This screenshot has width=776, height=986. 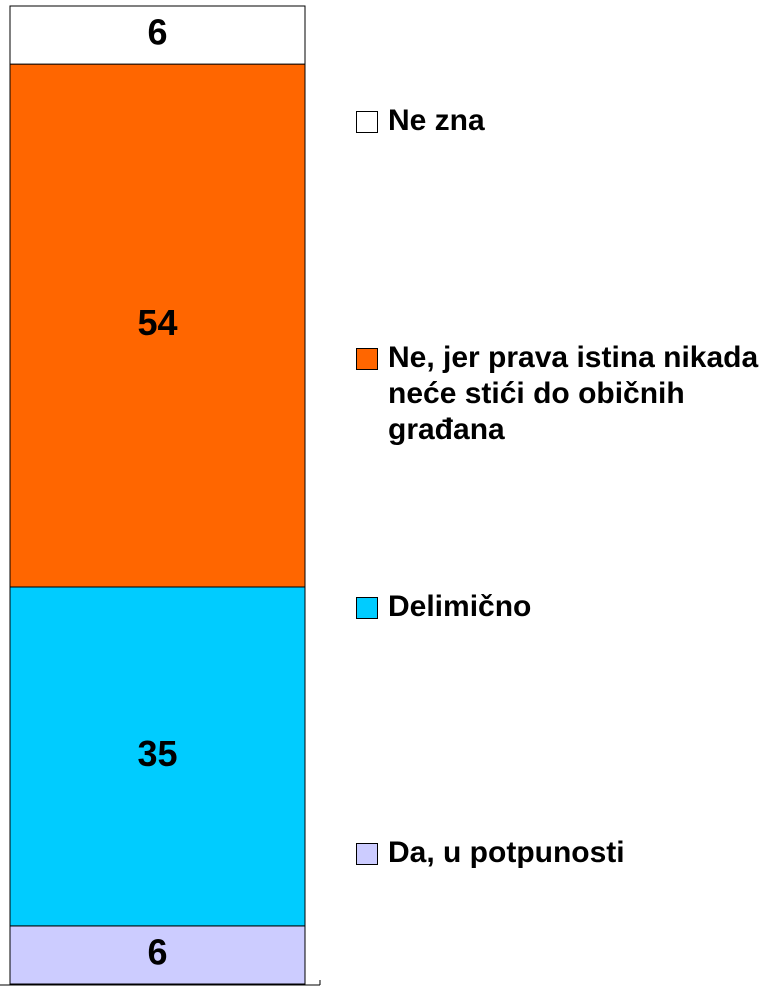 I want to click on data-label: 54, so click(x=157, y=322).